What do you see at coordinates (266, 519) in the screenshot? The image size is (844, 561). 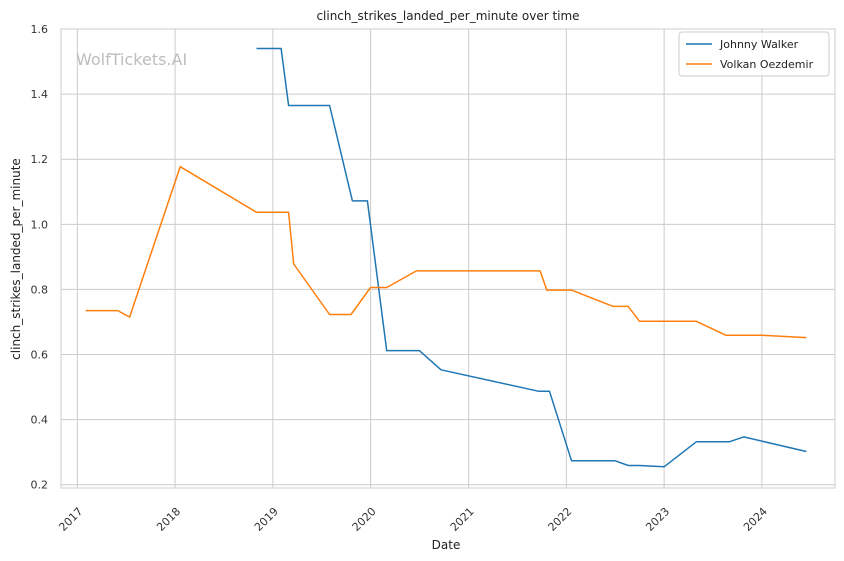 I see `x-tick-label: 2019` at bounding box center [266, 519].